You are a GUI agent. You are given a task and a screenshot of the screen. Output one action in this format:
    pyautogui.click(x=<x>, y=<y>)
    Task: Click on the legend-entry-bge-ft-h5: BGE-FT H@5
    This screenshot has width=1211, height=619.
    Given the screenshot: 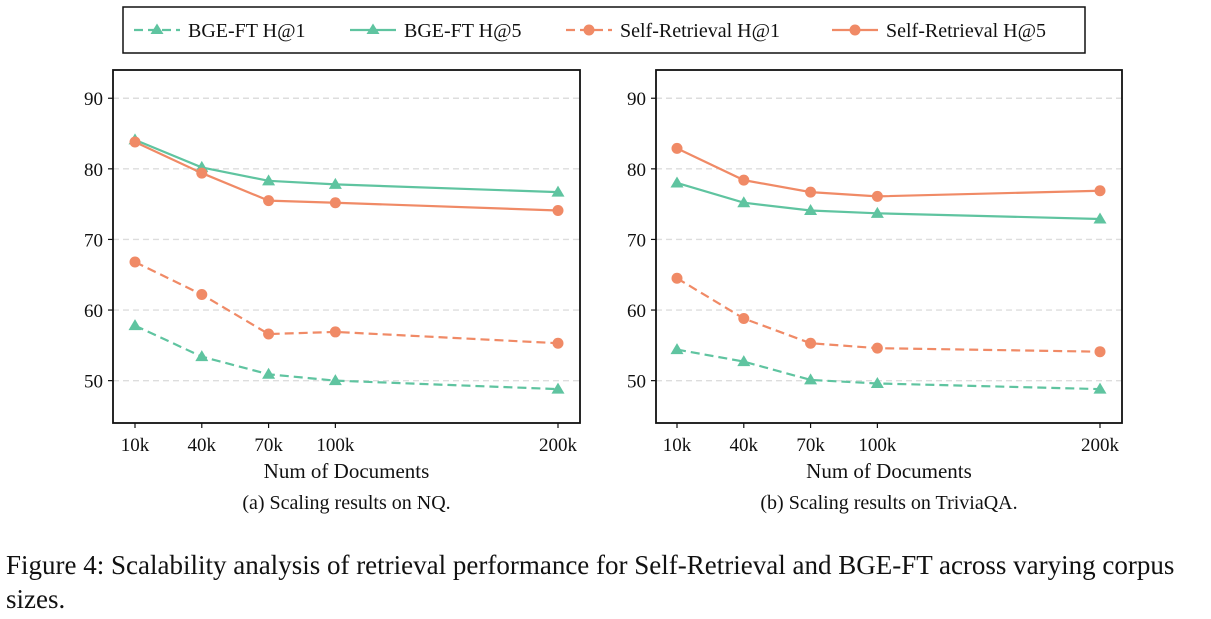 What is the action you would take?
    pyautogui.click(x=436, y=31)
    